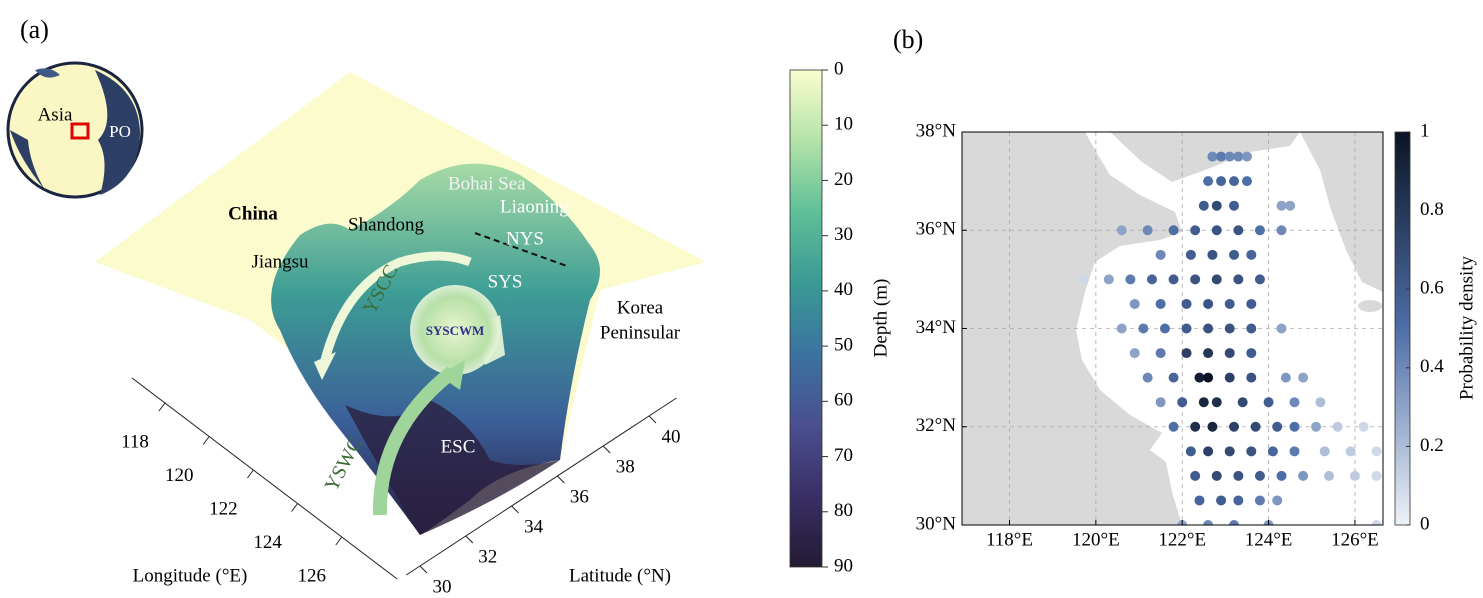  I want to click on colorbar-tick-label: 1, so click(1425, 130).